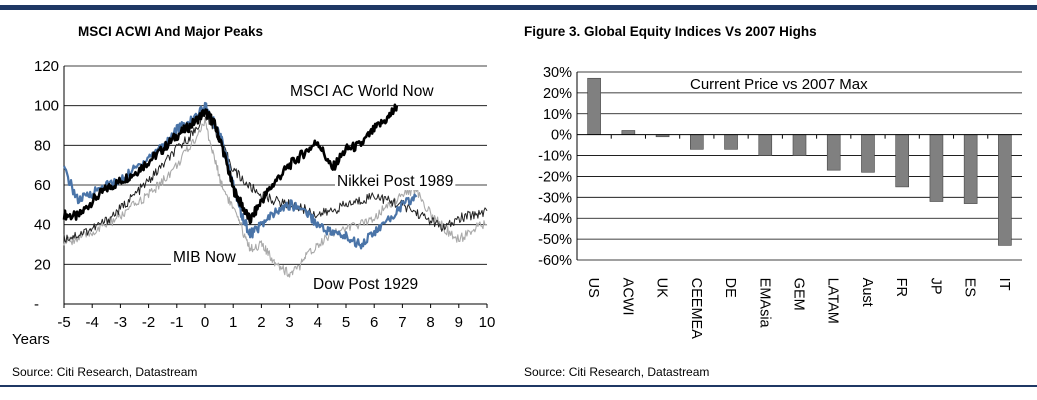 Image resolution: width=1037 pixels, height=400 pixels. Describe the element at coordinates (730, 288) in the screenshot. I see `x-tick-label-de: DE` at that location.